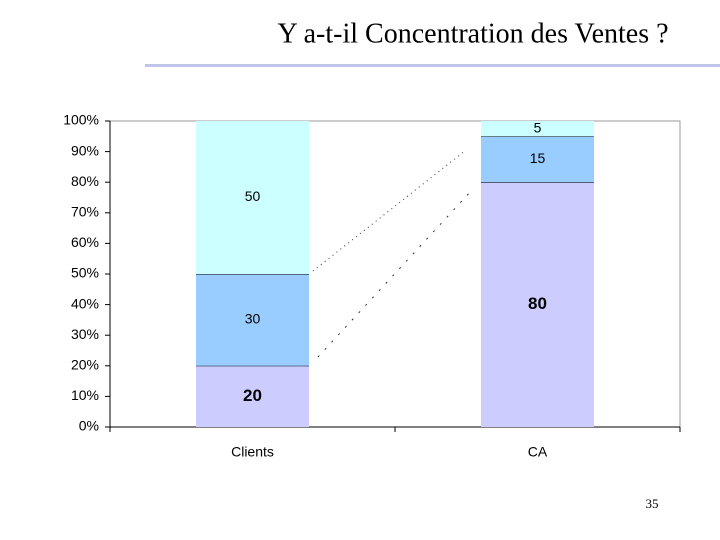 This screenshot has width=720, height=540. What do you see at coordinates (89, 426) in the screenshot?
I see `y-tick-label: 0%` at bounding box center [89, 426].